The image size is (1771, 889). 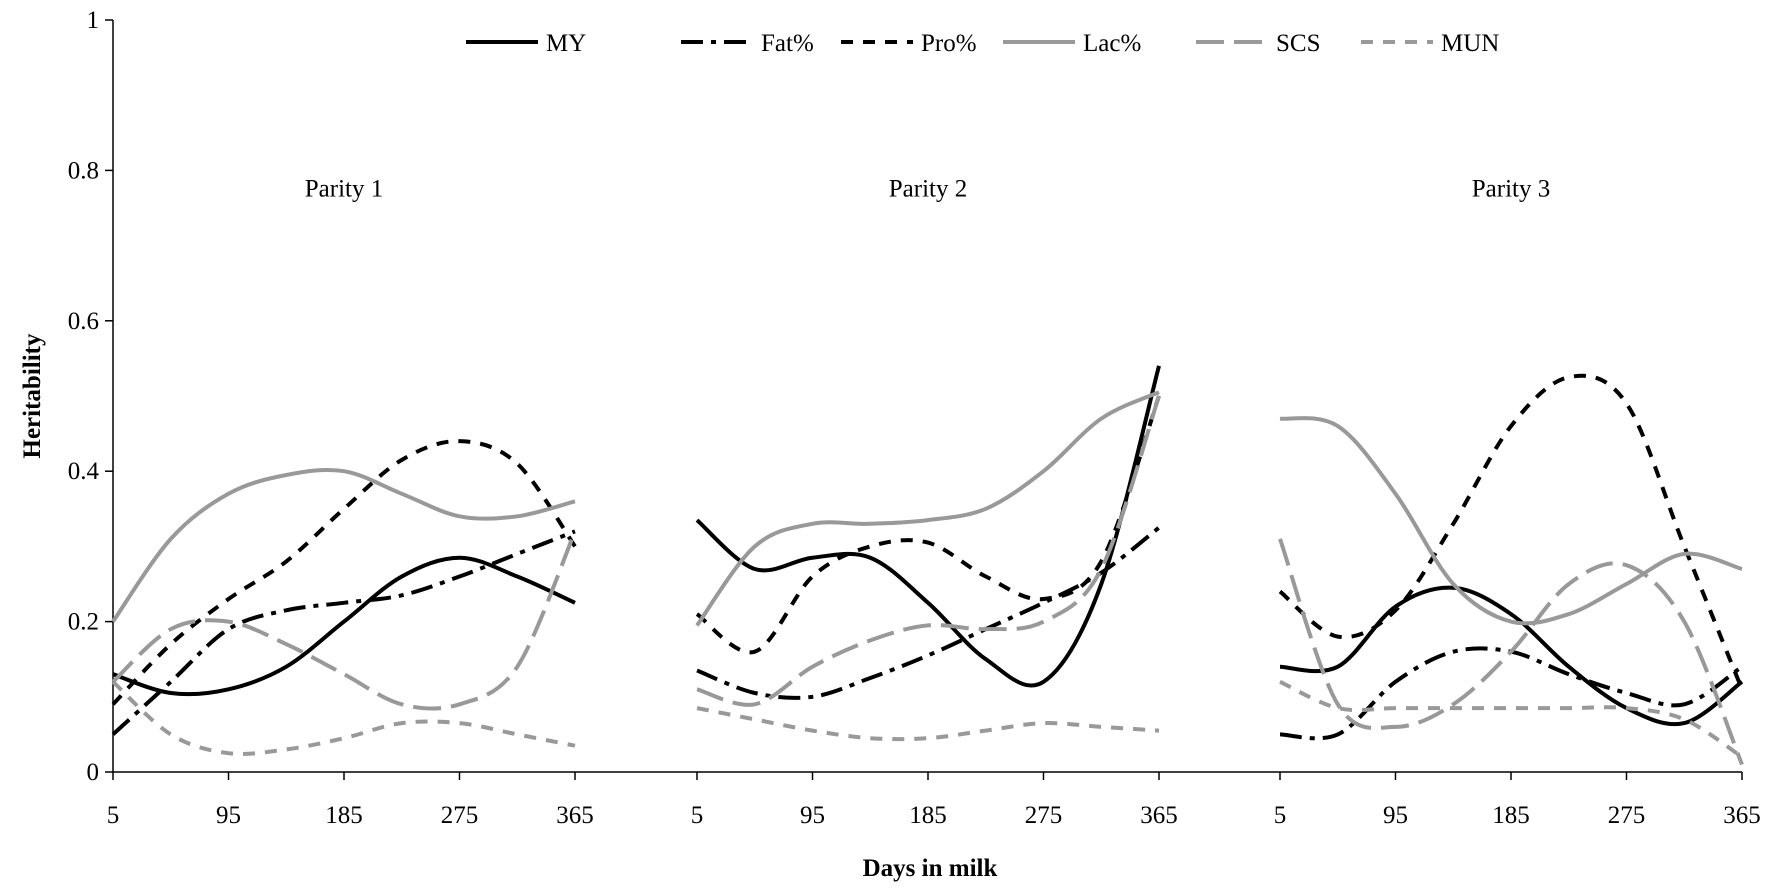 What do you see at coordinates (1511, 189) in the screenshot?
I see `panel-label: Parity 3` at bounding box center [1511, 189].